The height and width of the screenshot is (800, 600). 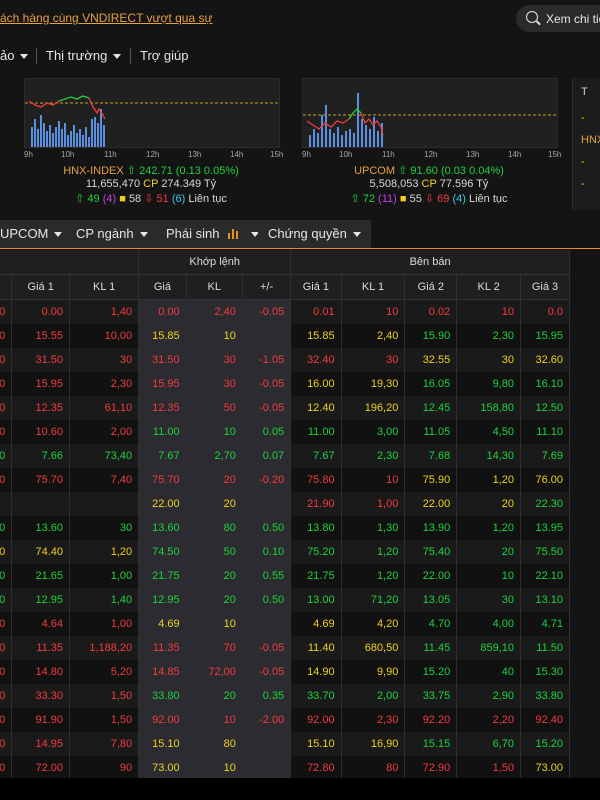 I want to click on side-dash: -, so click(x=583, y=118).